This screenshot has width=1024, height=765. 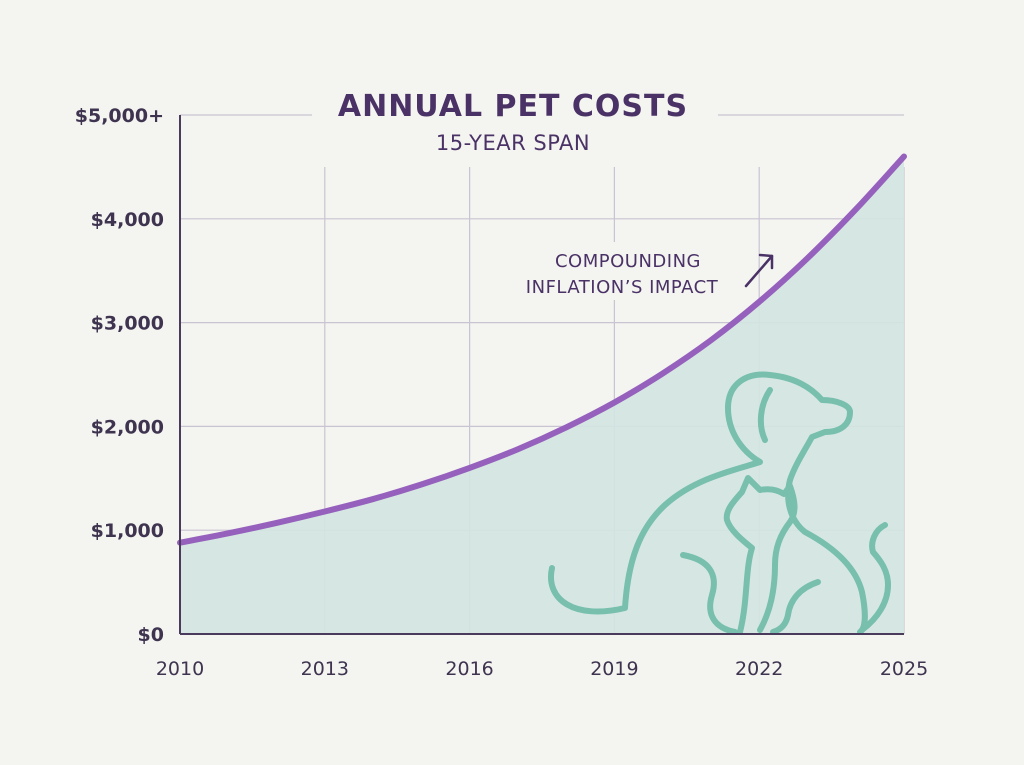 I want to click on y-tick-label: $0, so click(x=151, y=635).